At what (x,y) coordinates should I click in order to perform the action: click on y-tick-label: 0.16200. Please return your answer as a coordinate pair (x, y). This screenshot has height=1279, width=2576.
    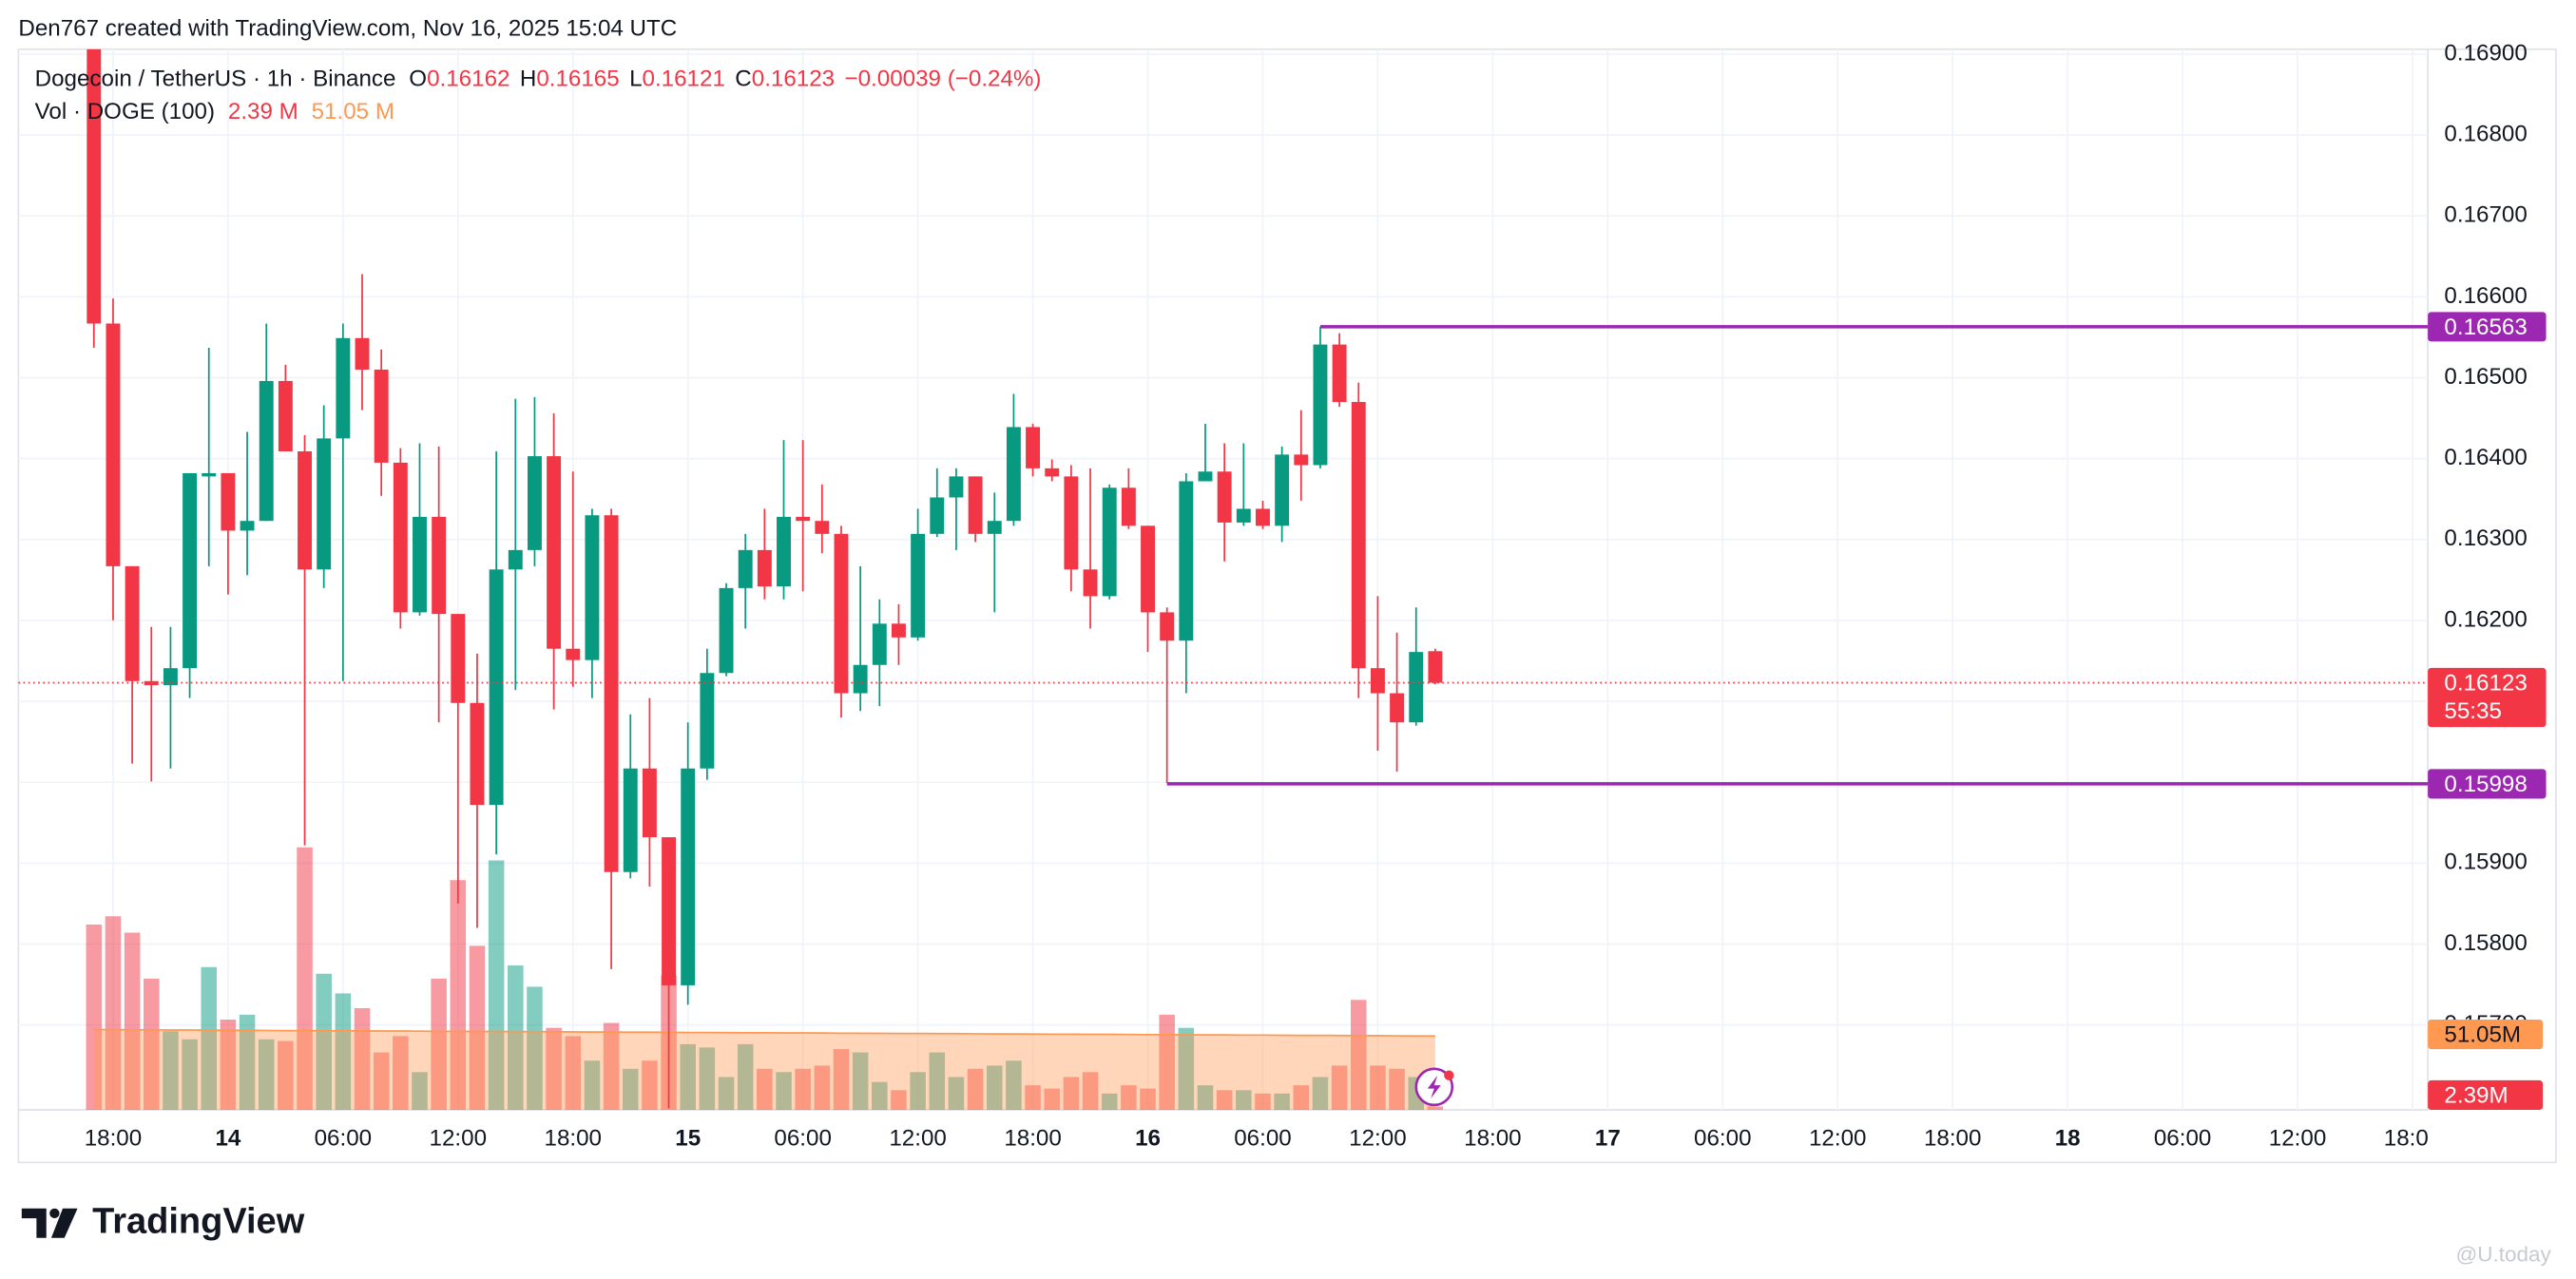
    Looking at the image, I should click on (2485, 619).